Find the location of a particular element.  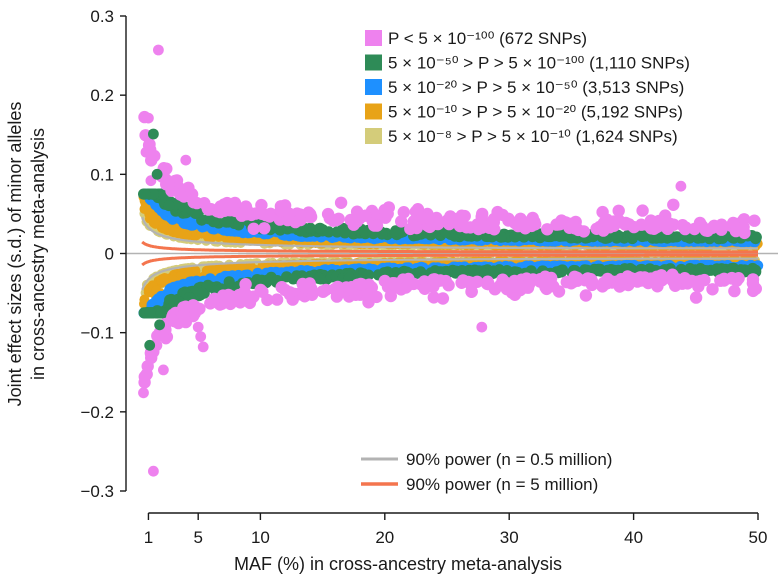

y-tick-label: 0 is located at coordinates (109, 254).